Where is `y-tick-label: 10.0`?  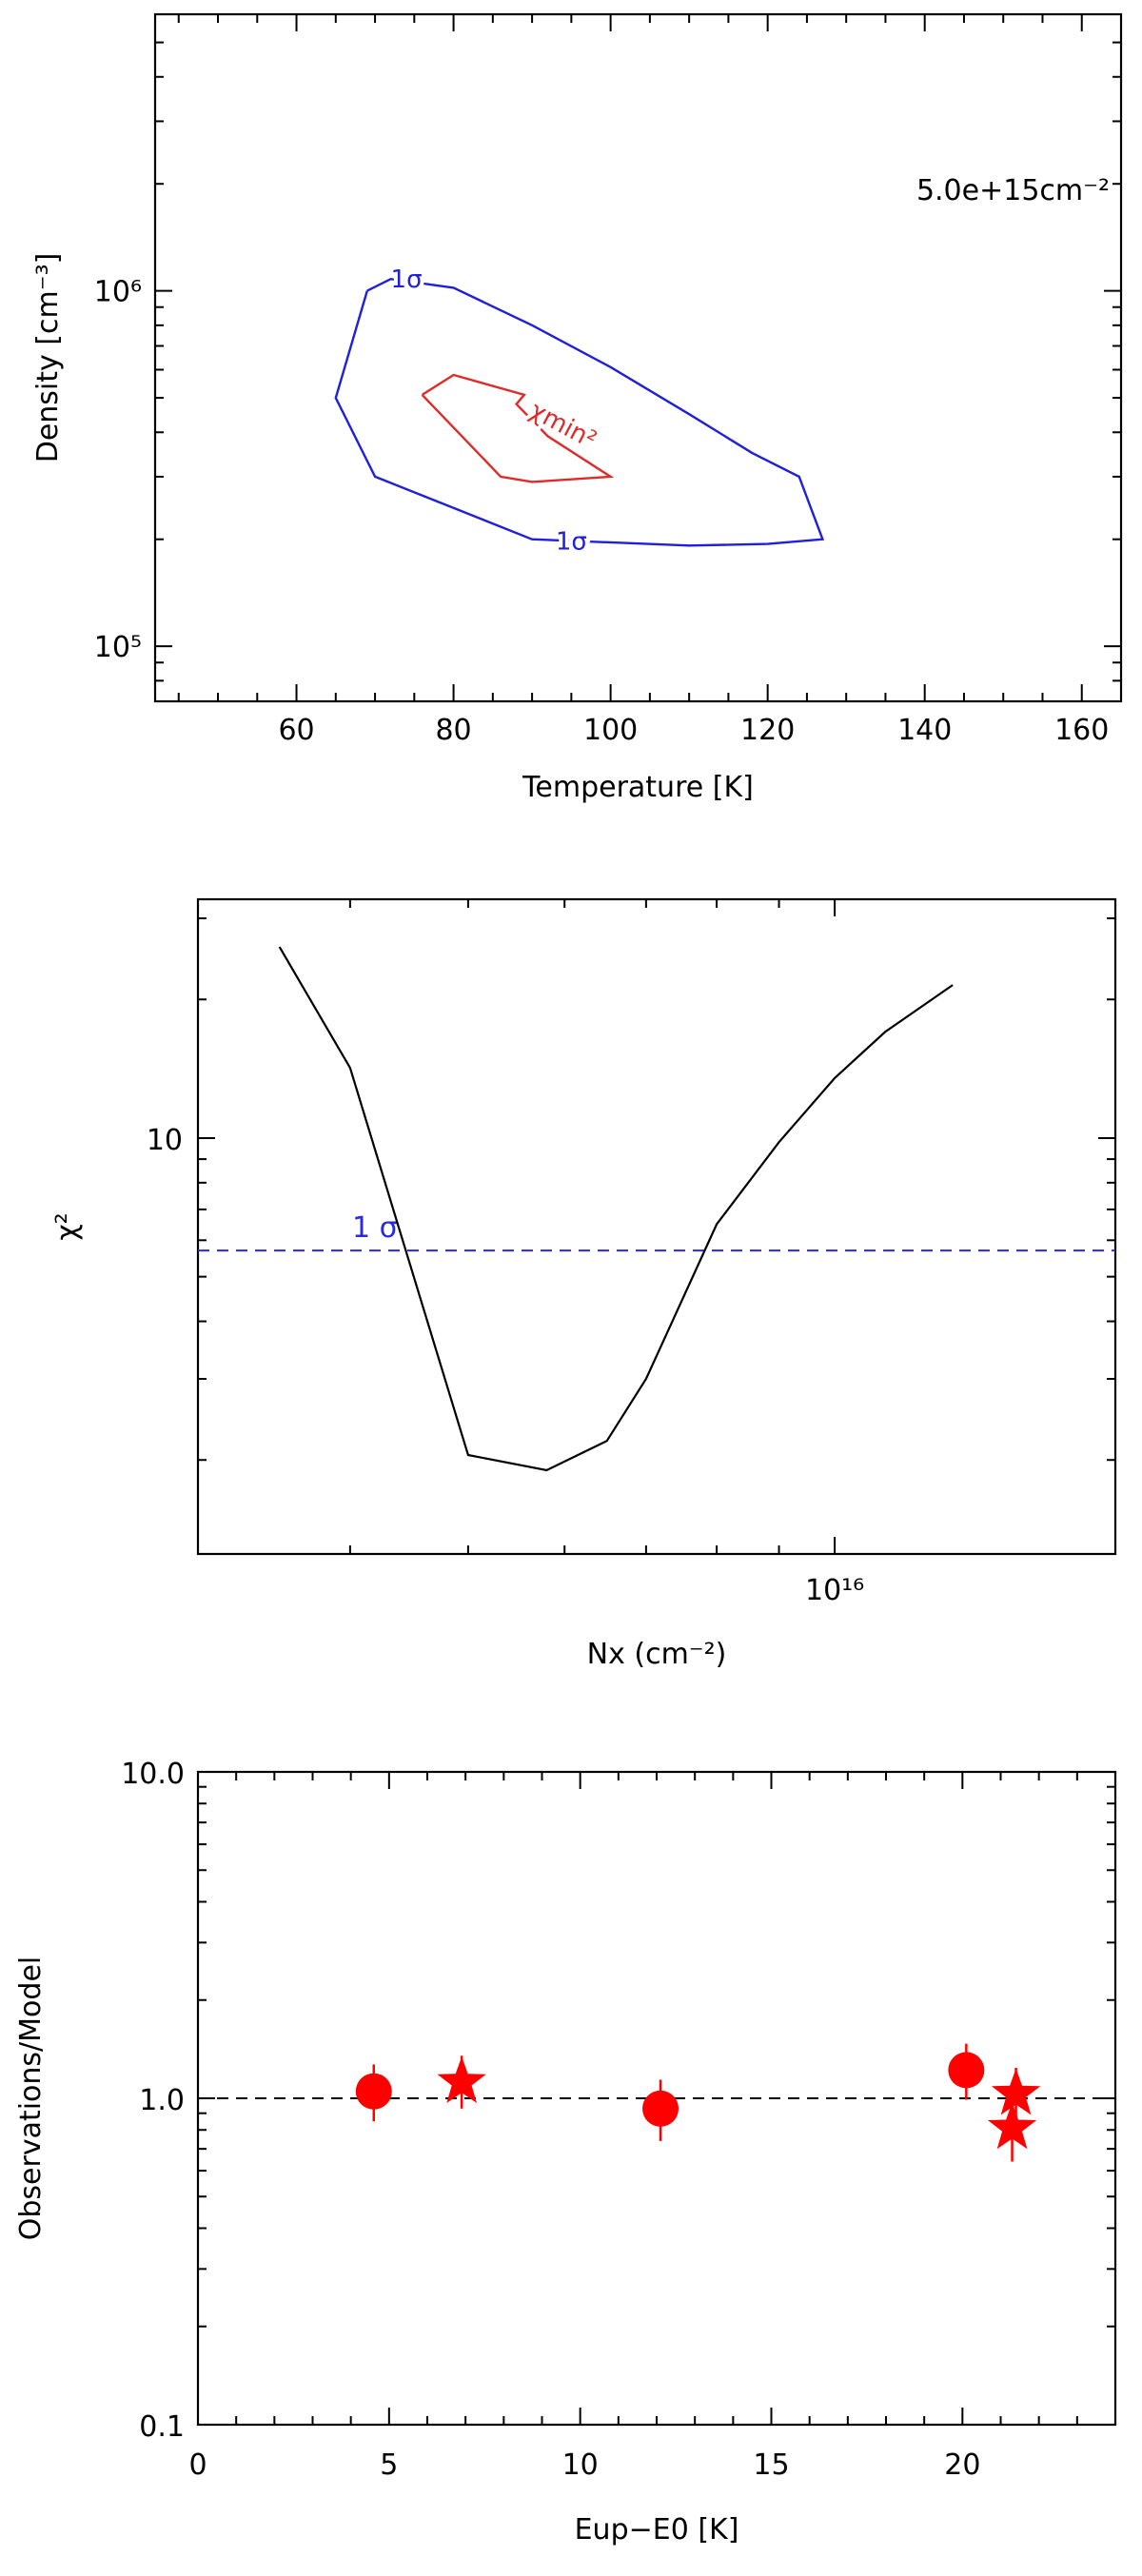
y-tick-label: 10.0 is located at coordinates (153, 1774).